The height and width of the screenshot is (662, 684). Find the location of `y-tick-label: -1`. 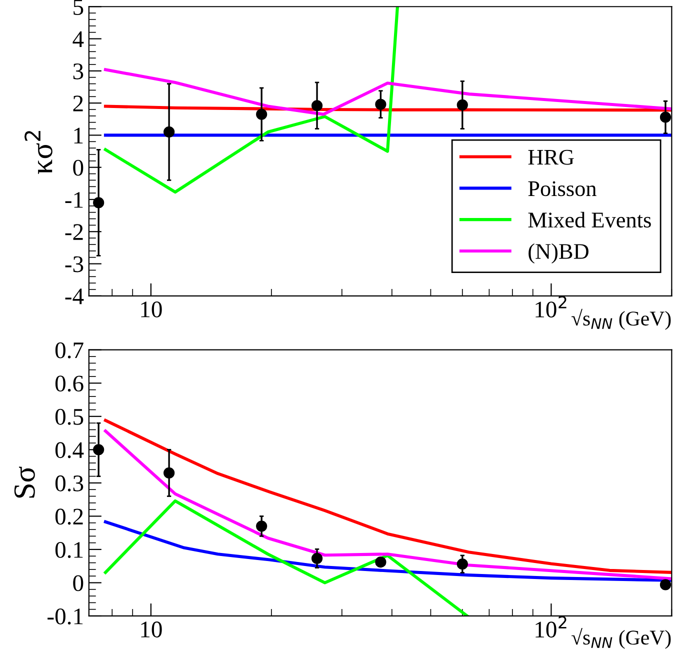

y-tick-label: -1 is located at coordinates (74, 200).